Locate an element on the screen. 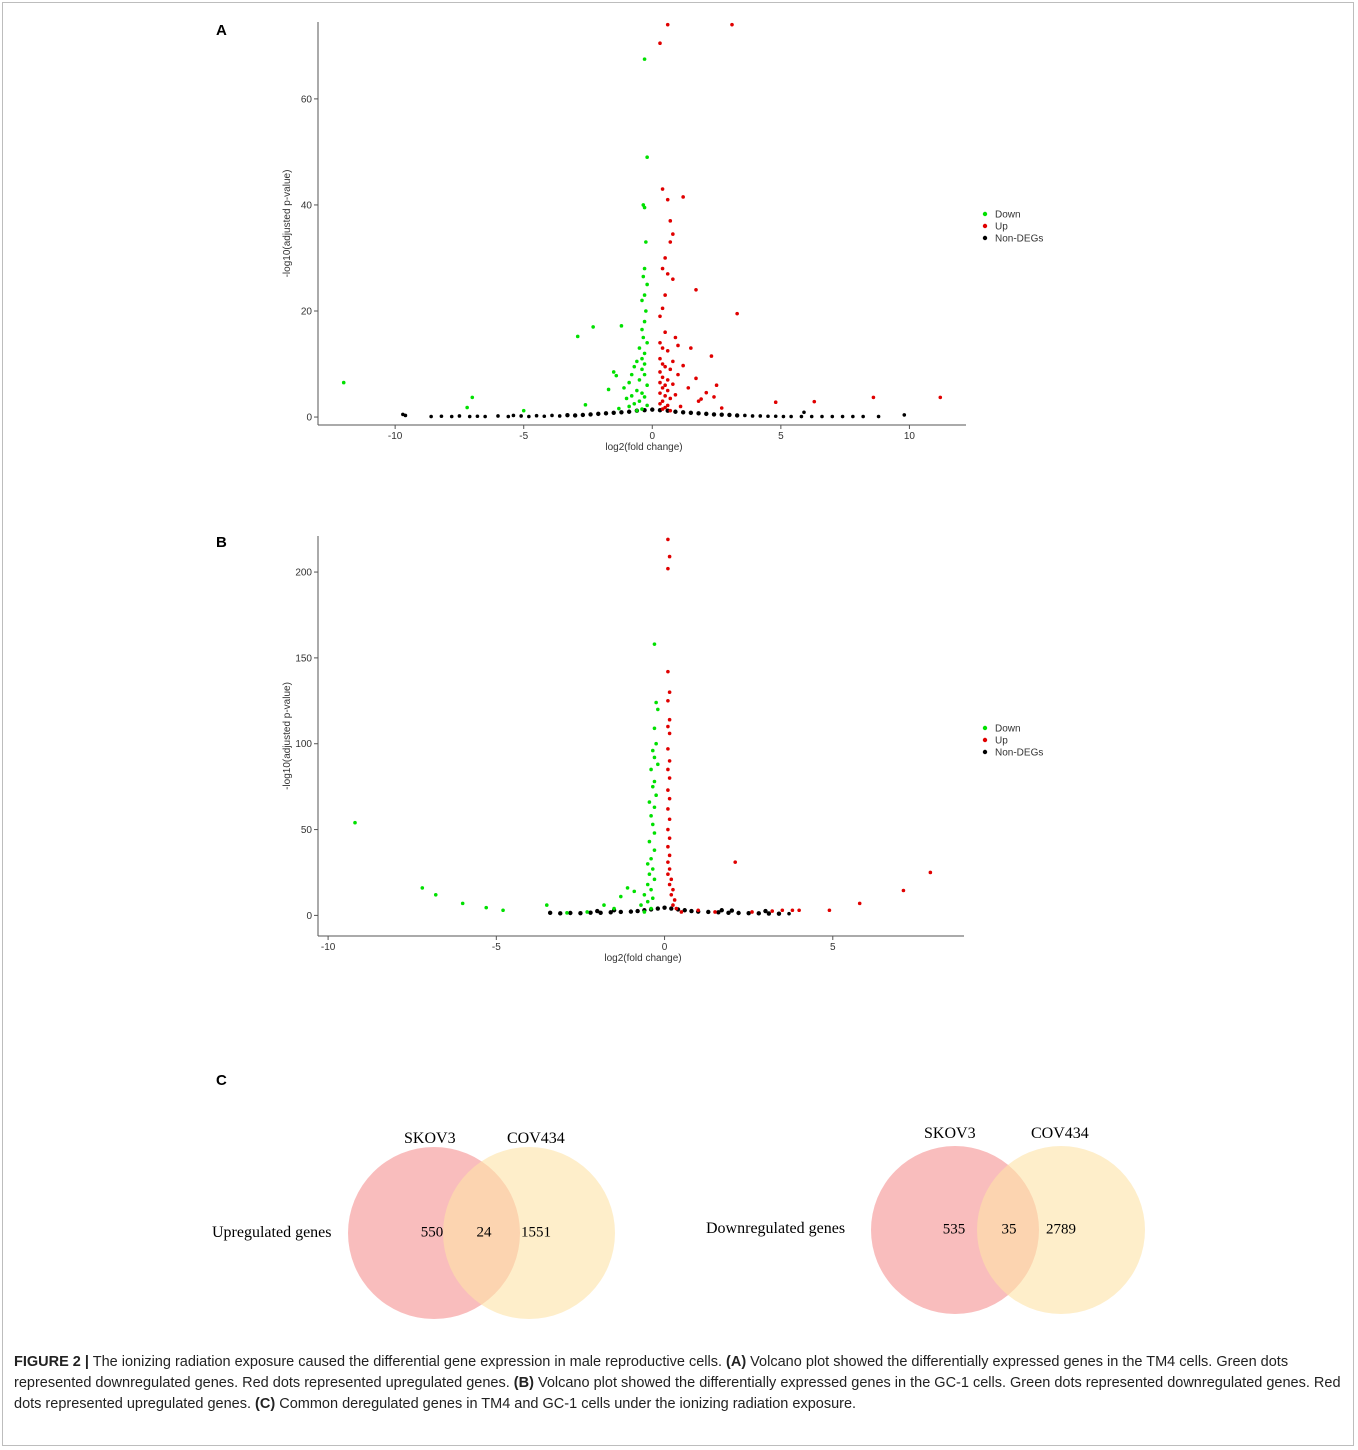  x-tick-label: 10 is located at coordinates (910, 436).